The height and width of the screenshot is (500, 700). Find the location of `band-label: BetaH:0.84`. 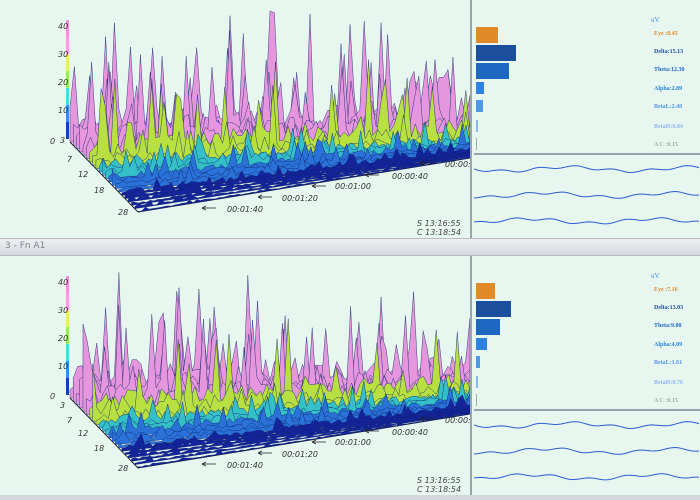

band-label: BetaH:0.84 is located at coordinates (668, 127).